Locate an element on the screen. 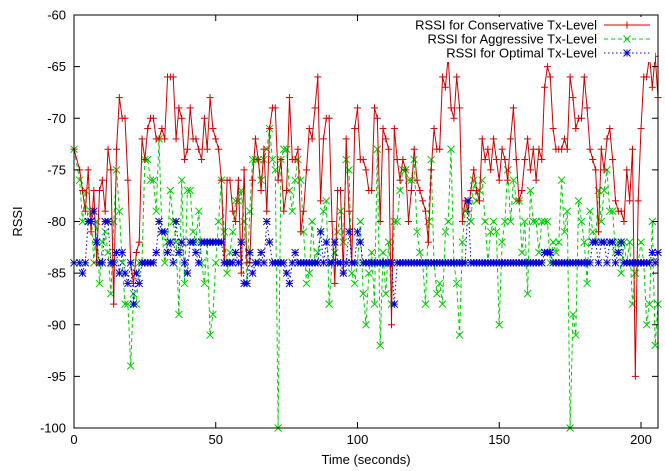 This screenshot has height=471, width=665. legend-label: RSSI for Optimal Tx-Level is located at coordinates (521, 53).